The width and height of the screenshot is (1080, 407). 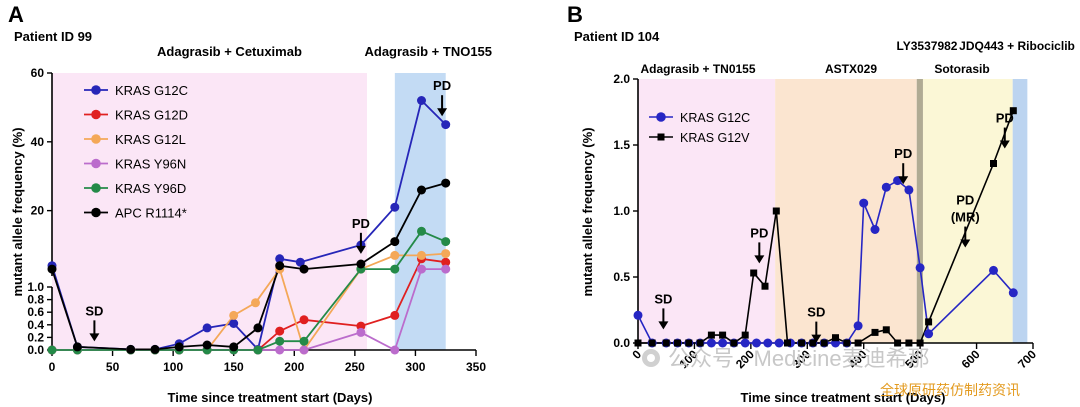 What do you see at coordinates (234, 315) in the screenshot?
I see `data-point-s2-p6` at bounding box center [234, 315].